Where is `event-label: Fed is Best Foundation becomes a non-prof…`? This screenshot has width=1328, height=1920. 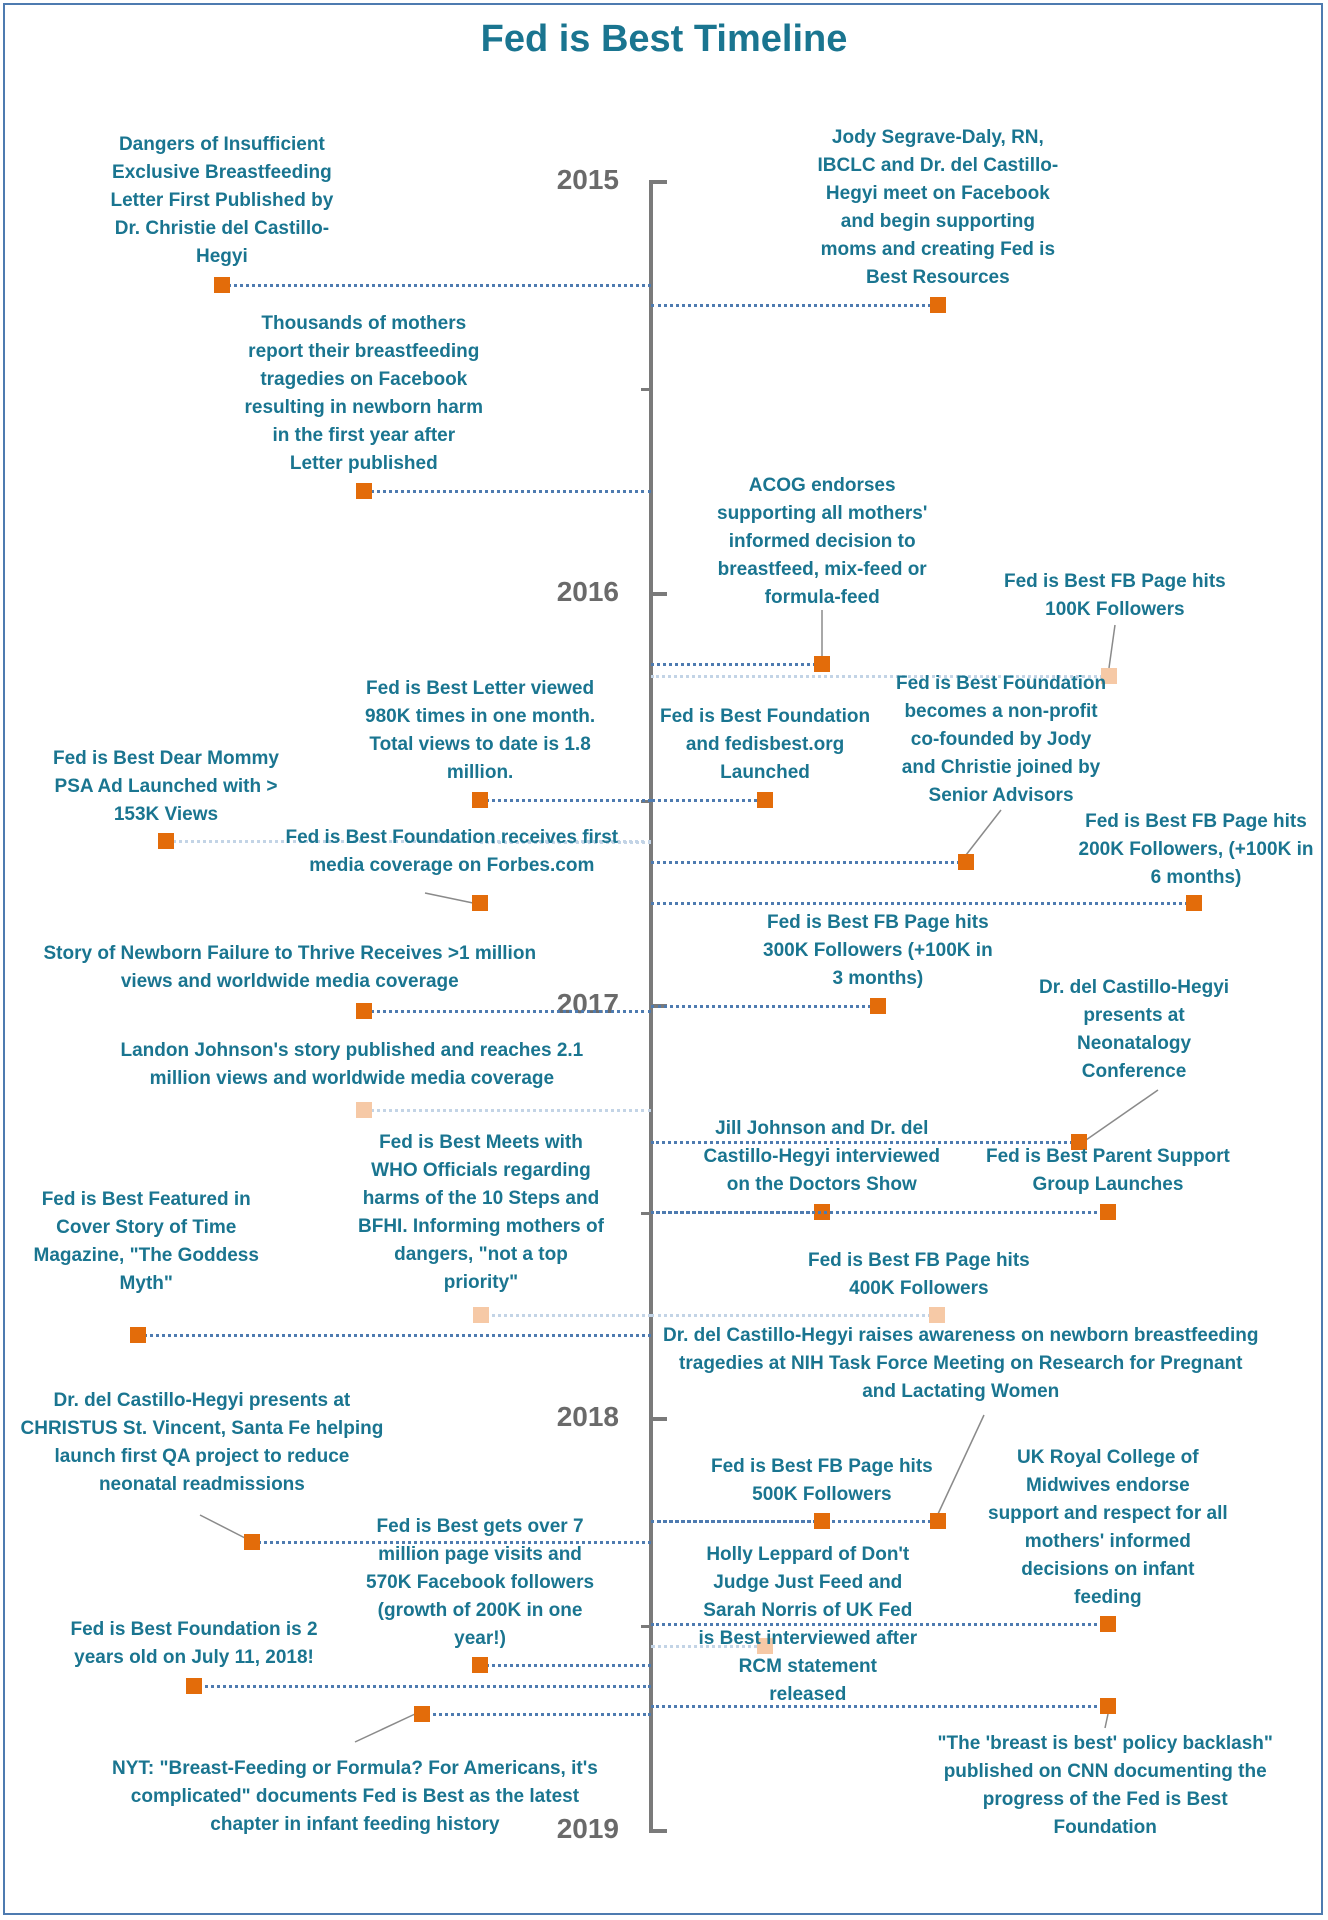 event-label: Fed is Best Foundation becomes a non-prof… is located at coordinates (1001, 740).